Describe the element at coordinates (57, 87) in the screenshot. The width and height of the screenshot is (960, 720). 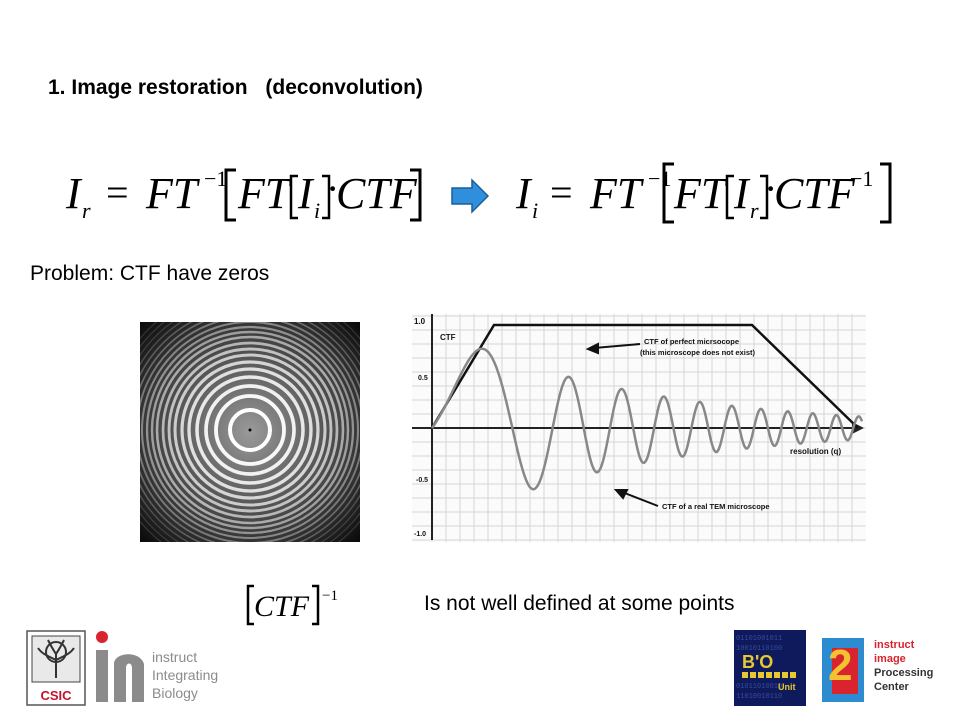
I see `title-number: 1.` at that location.